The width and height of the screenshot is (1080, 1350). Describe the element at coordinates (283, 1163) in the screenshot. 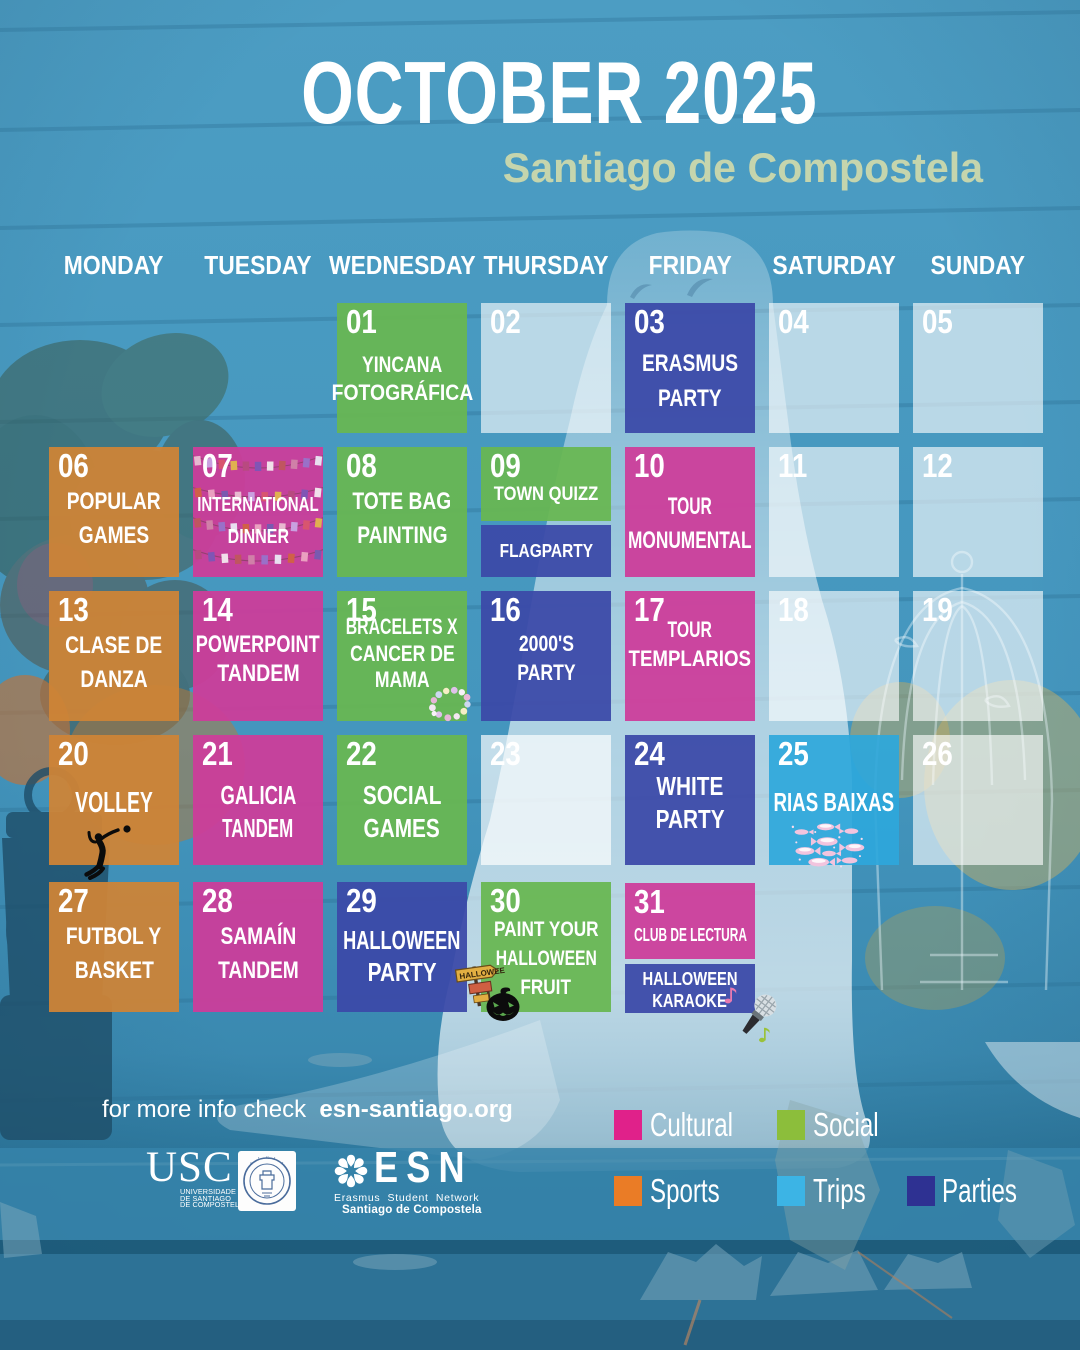

I see `svg-text: L` at that location.